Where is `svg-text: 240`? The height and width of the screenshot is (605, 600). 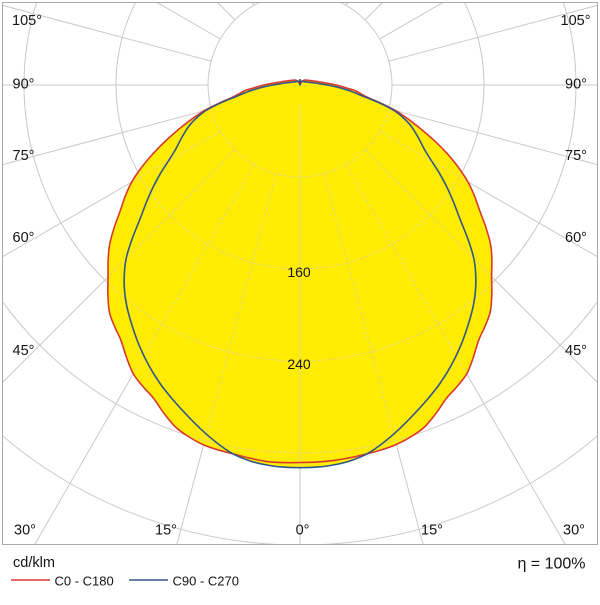 svg-text: 240 is located at coordinates (299, 364).